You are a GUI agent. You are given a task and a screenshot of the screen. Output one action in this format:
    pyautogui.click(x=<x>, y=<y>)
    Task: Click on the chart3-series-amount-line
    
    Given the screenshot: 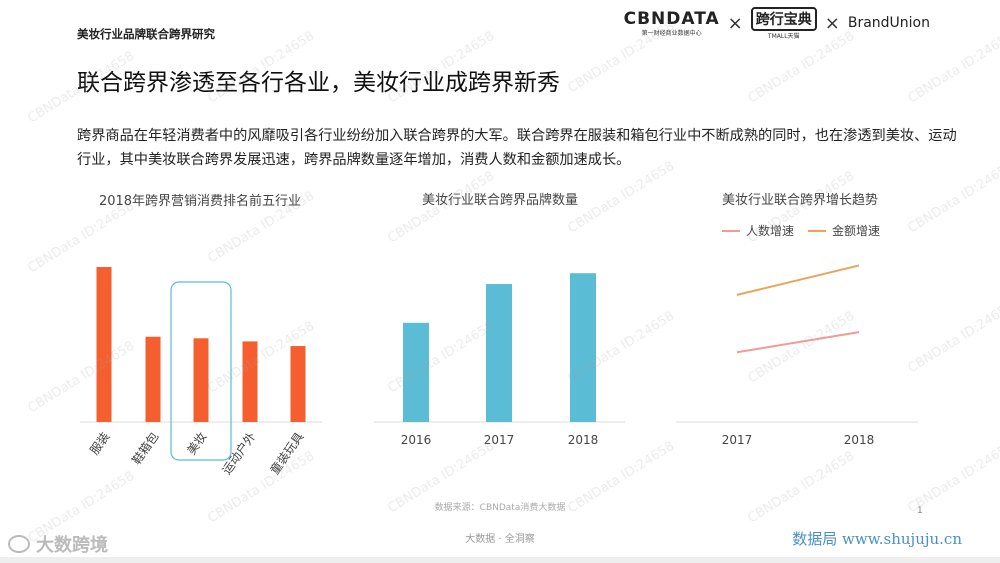 What is the action you would take?
    pyautogui.click(x=798, y=280)
    